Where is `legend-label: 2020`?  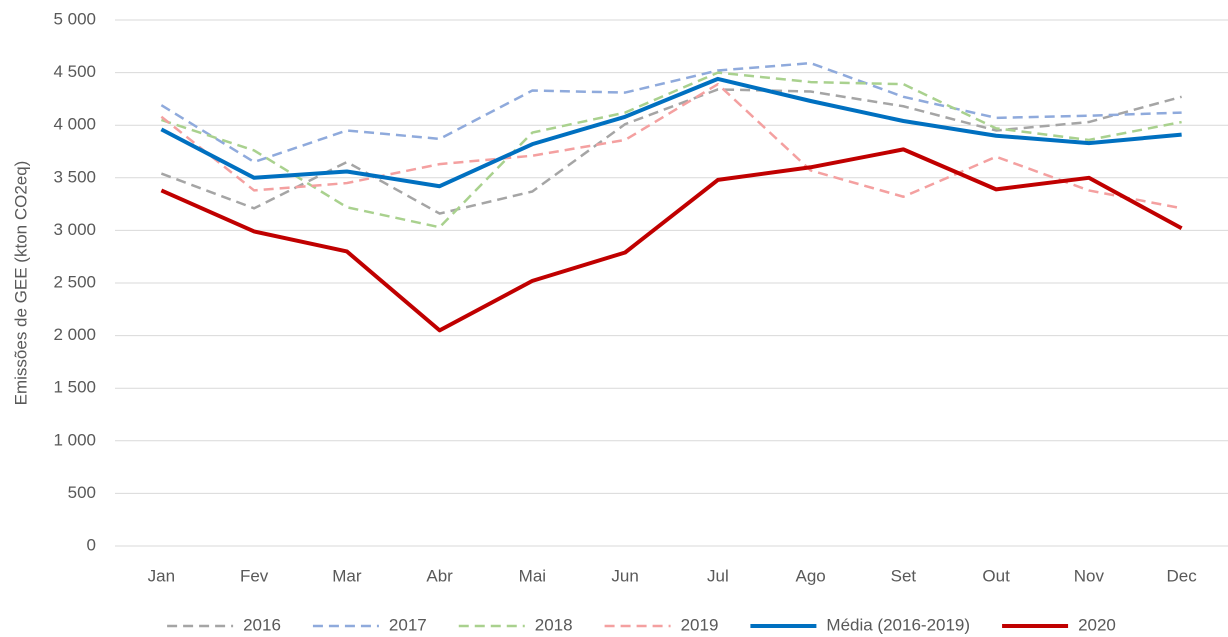 legend-label: 2020 is located at coordinates (1097, 624).